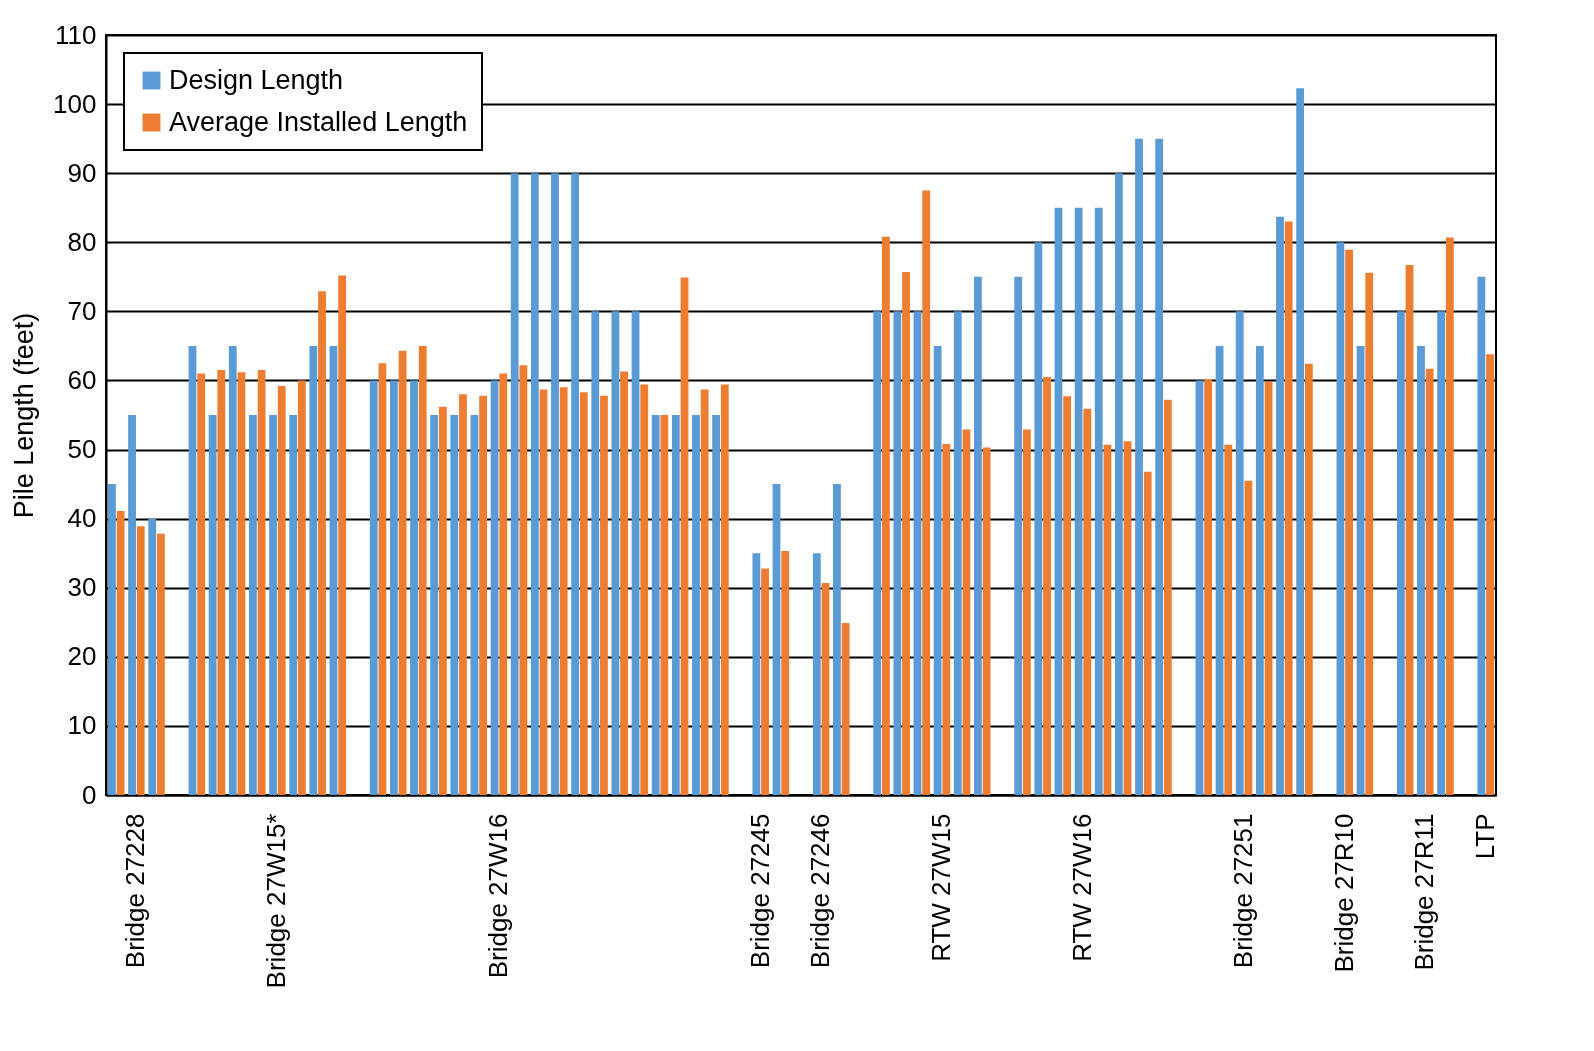 The height and width of the screenshot is (1051, 1594). Describe the element at coordinates (820, 891) in the screenshot. I see `x-tick-label: Bridge 27246` at that location.